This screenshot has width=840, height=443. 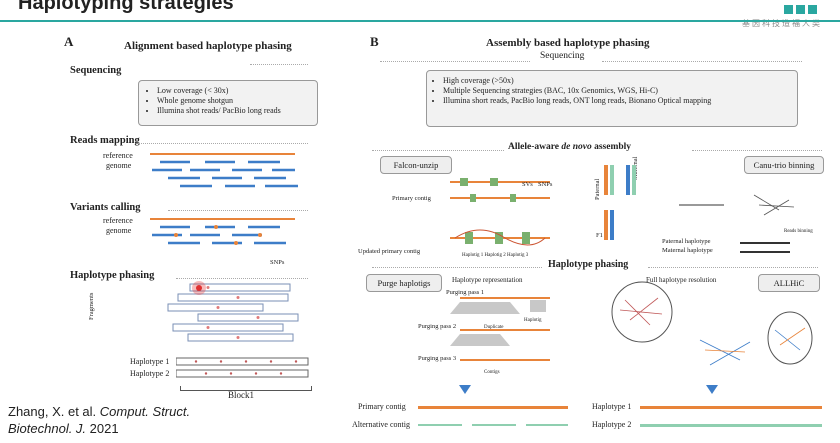 What do you see at coordinates (576, 147) in the screenshot?
I see `heading-italic: de novo` at bounding box center [576, 147].